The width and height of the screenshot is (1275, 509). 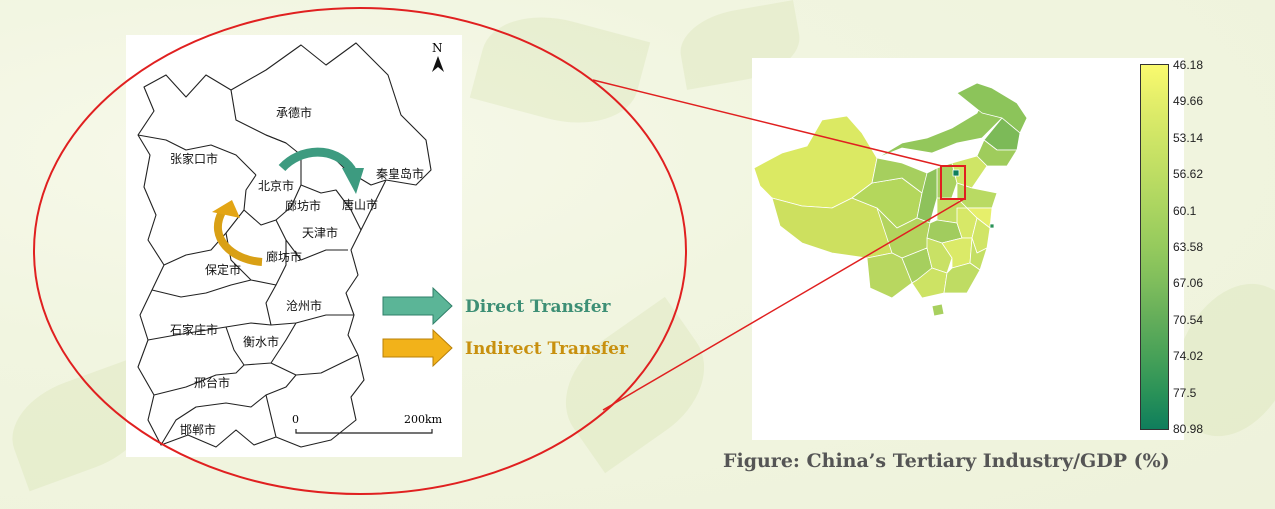 What do you see at coordinates (360, 205) in the screenshot?
I see `city-label-tangshan: 唐山市` at bounding box center [360, 205].